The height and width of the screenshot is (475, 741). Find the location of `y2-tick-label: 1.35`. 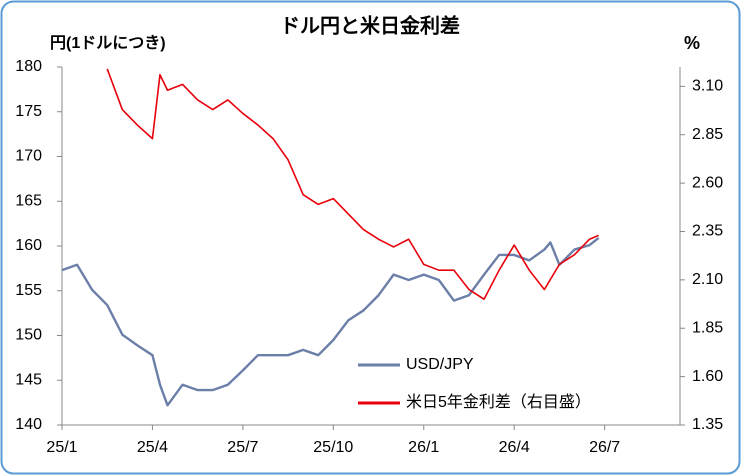

y2-tick-label: 1.35 is located at coordinates (707, 424).